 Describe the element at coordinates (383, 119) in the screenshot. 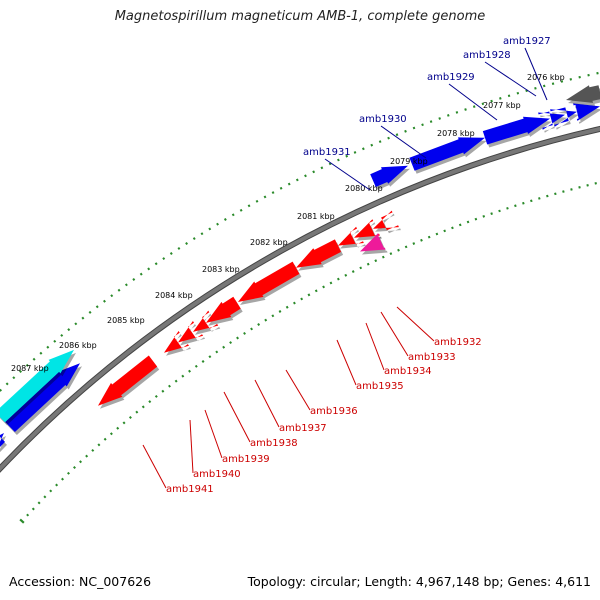

I see `gene-label-forward: amb1930` at that location.